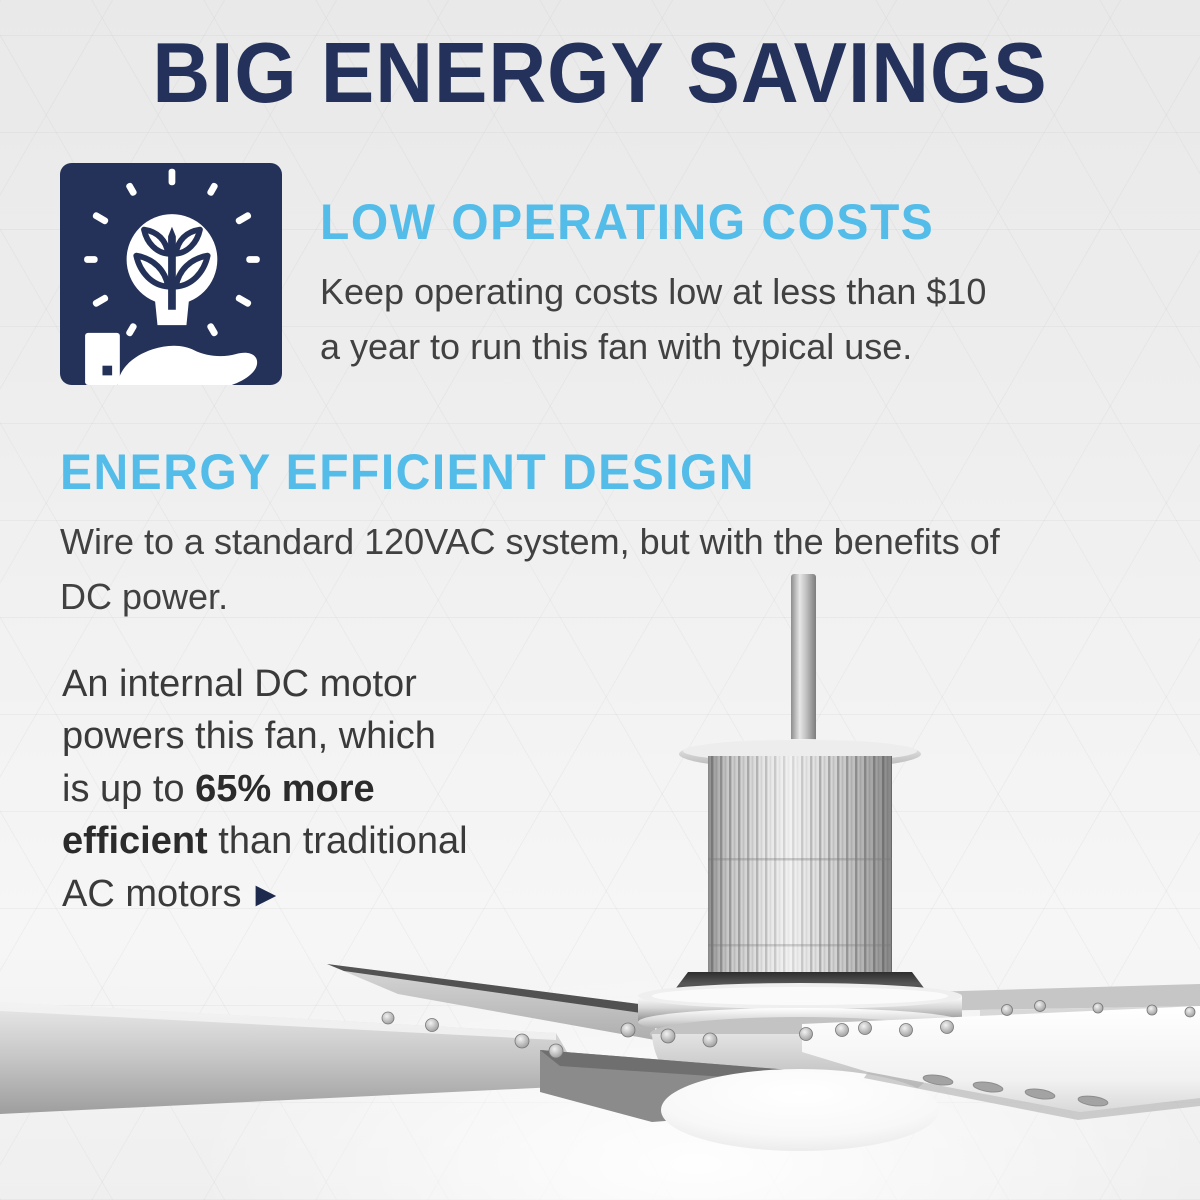  What do you see at coordinates (803, 666) in the screenshot?
I see `fan-downrod` at bounding box center [803, 666].